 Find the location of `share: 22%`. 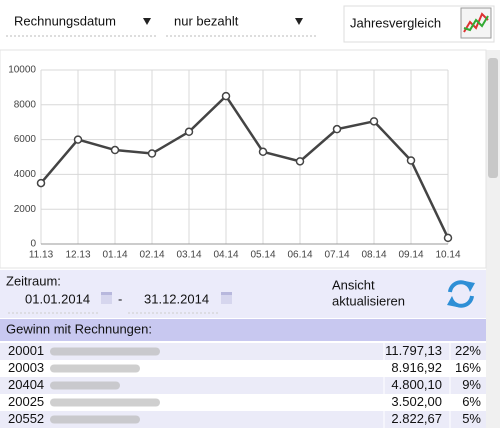

share: 22% is located at coordinates (468, 350).